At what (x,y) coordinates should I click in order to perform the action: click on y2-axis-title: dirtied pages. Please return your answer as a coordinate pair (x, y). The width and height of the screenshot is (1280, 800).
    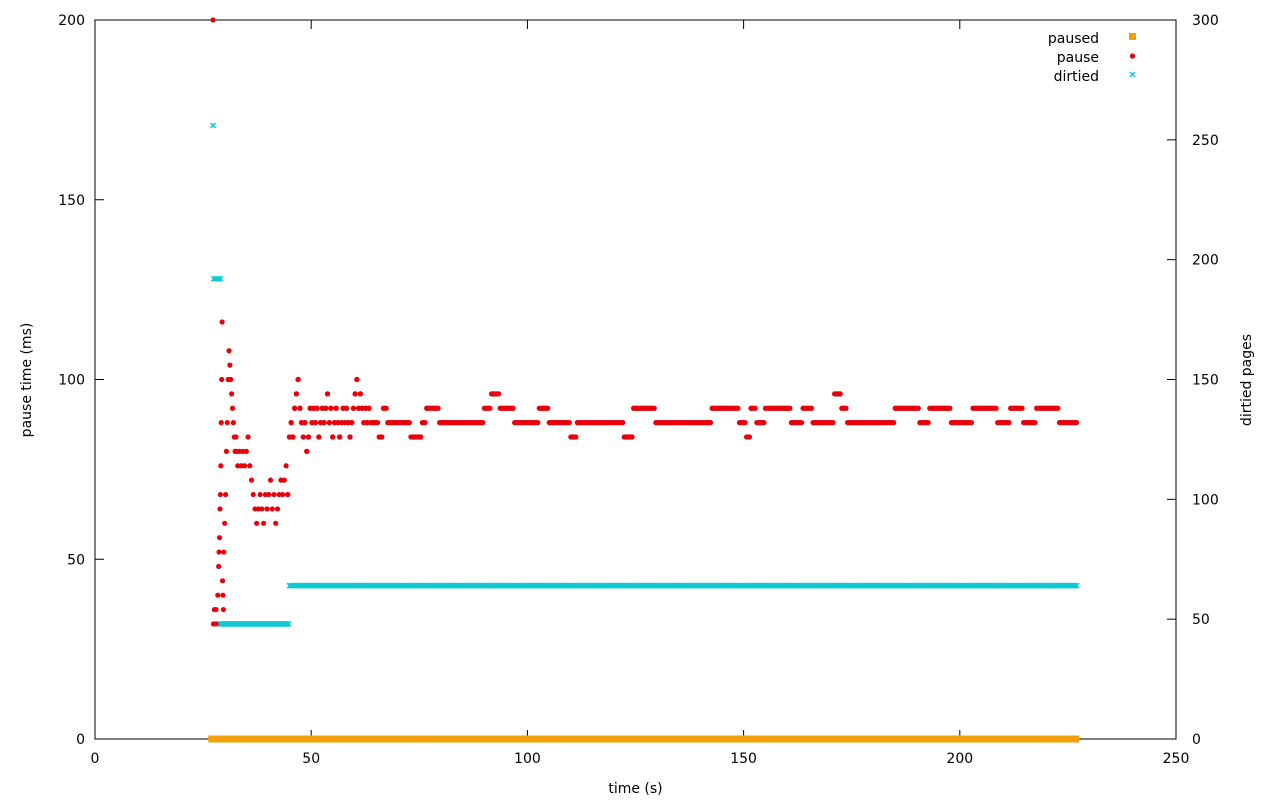
    Looking at the image, I should click on (1247, 380).